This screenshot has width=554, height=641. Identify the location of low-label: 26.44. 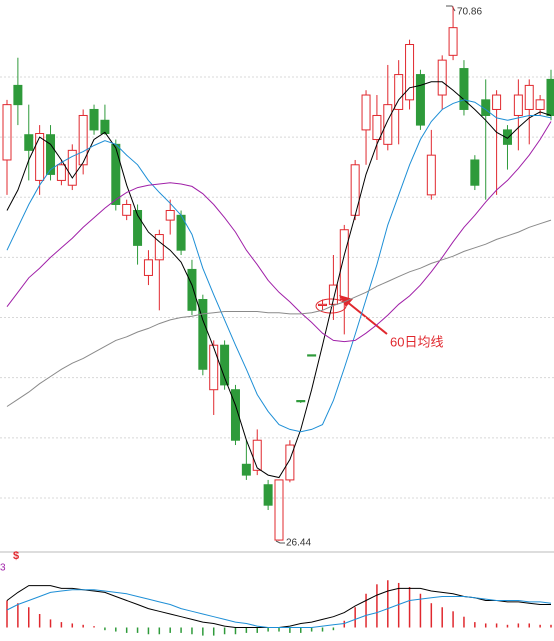
(298, 543).